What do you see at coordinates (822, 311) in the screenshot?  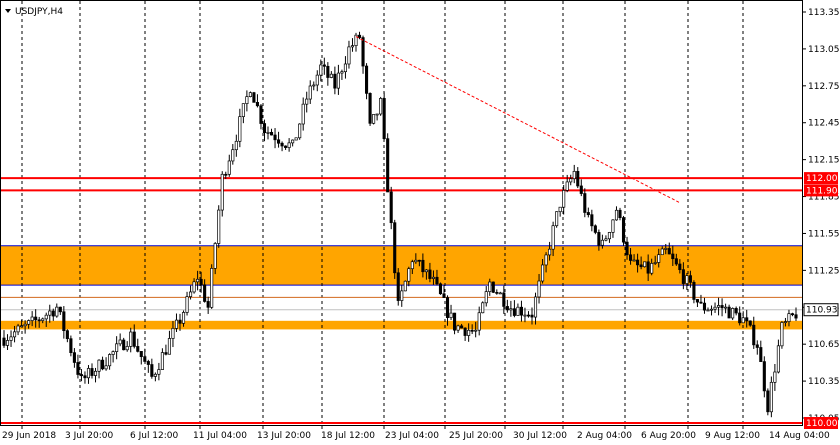 I see `current-price-tag-label: 110.93` at bounding box center [822, 311].